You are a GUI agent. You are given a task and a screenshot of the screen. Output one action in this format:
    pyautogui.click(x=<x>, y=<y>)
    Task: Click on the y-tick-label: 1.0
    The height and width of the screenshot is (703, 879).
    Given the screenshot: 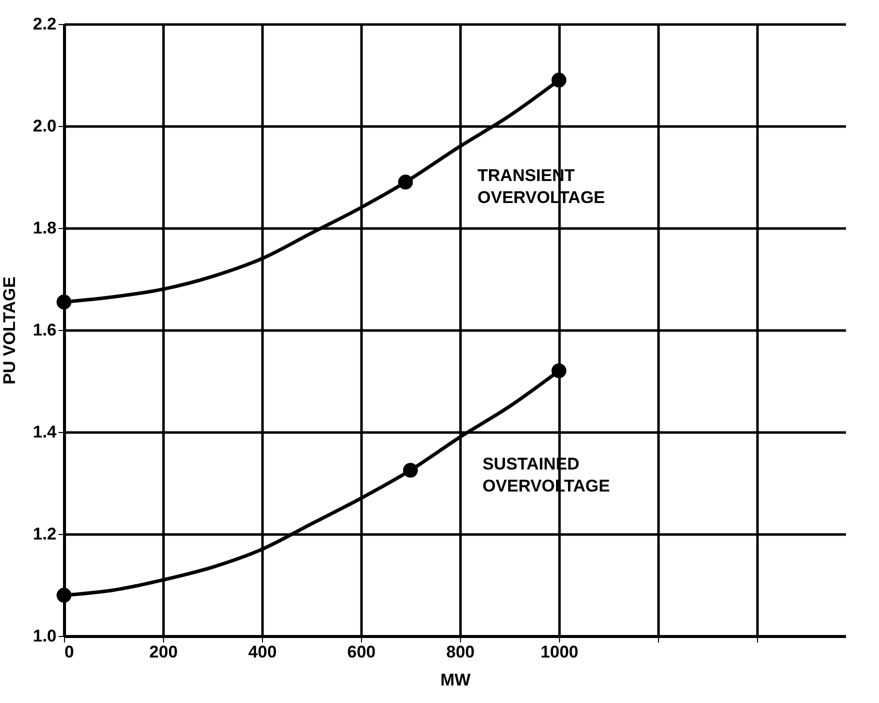 What is the action you would take?
    pyautogui.click(x=44, y=636)
    